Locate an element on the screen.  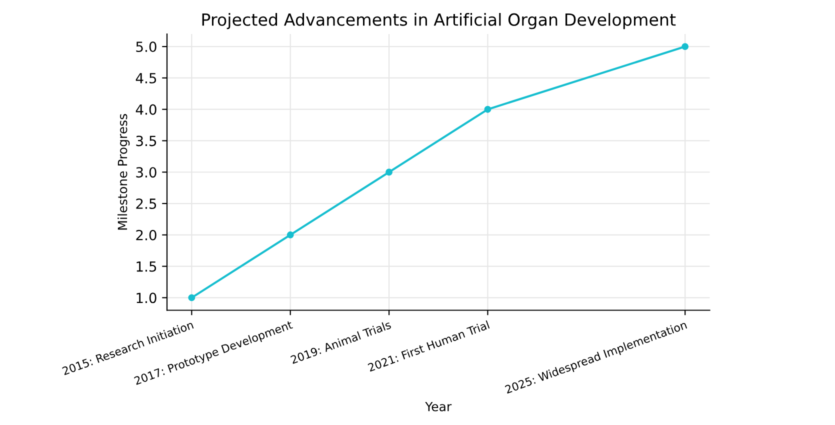
x-axis-title: Year is located at coordinates (438, 407).